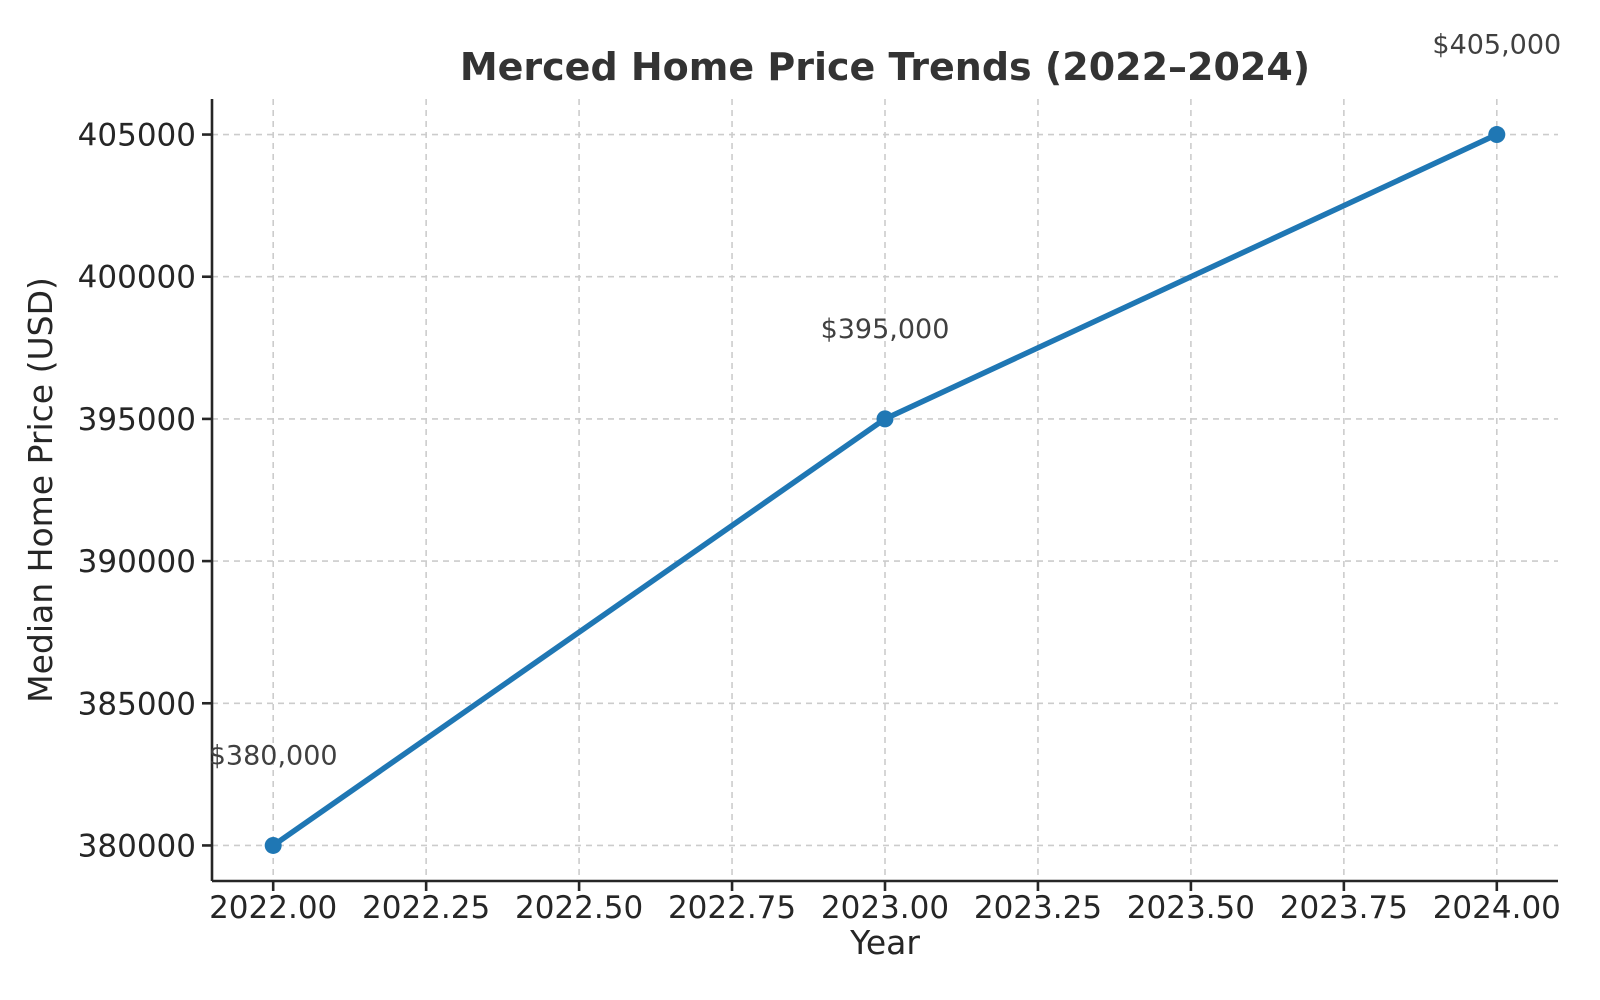  I want to click on x-tick-label: 2022.50, so click(579, 908).